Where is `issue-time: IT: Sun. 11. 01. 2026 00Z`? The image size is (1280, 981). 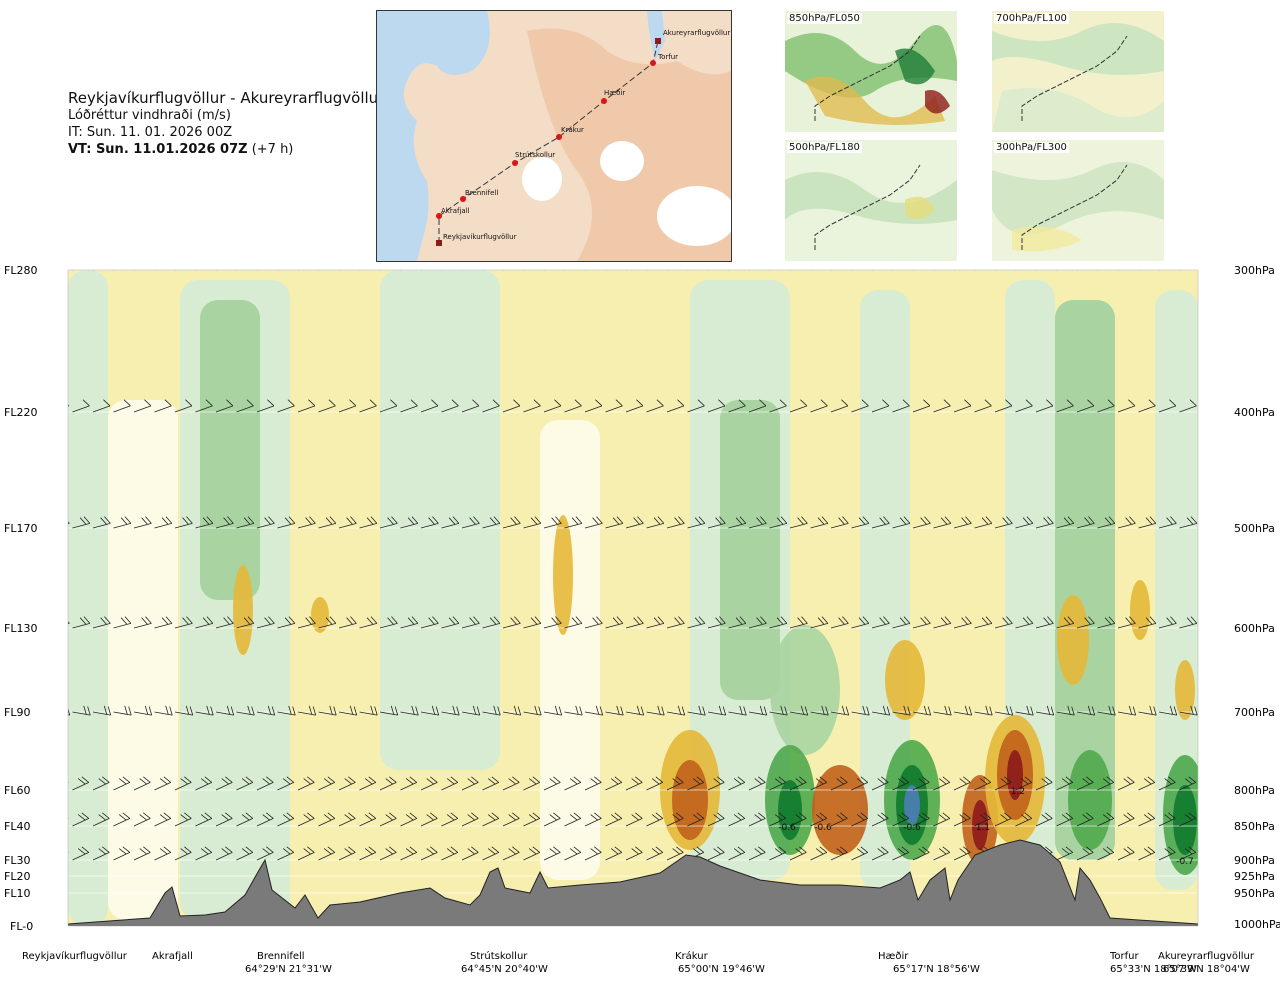
issue-time: IT: Sun. 11. 01. 2026 00Z is located at coordinates (150, 132).